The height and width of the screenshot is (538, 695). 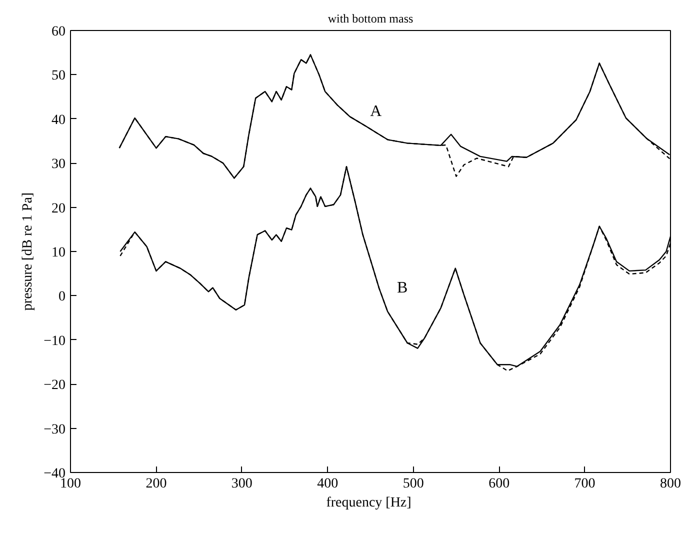 I want to click on y-tick-label: 10, so click(x=59, y=253).